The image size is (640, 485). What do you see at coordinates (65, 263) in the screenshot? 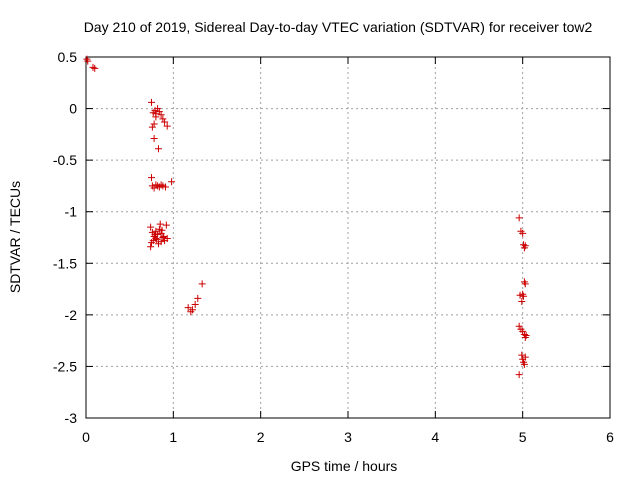
I see `y-tick-label: -1.5` at bounding box center [65, 263].